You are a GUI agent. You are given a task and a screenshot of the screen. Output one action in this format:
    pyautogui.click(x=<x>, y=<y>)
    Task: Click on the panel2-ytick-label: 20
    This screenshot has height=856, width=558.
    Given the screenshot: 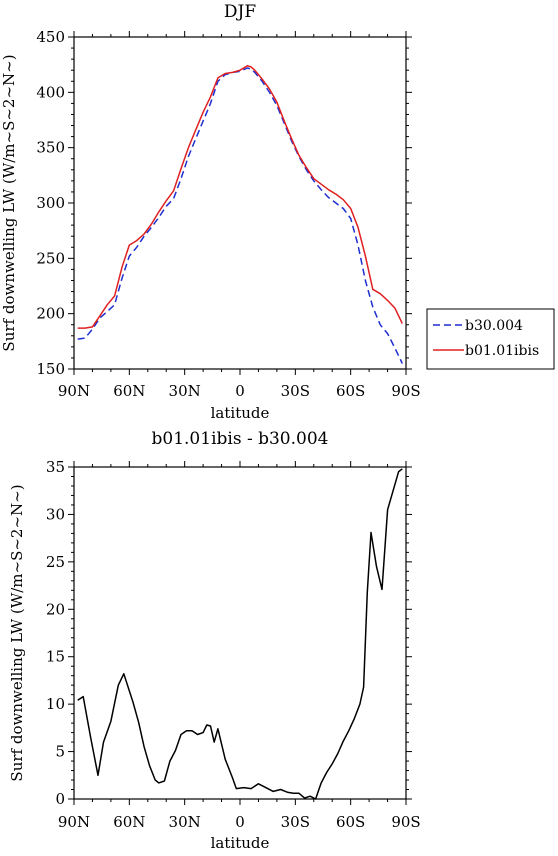 What is the action you would take?
    pyautogui.click(x=55, y=609)
    